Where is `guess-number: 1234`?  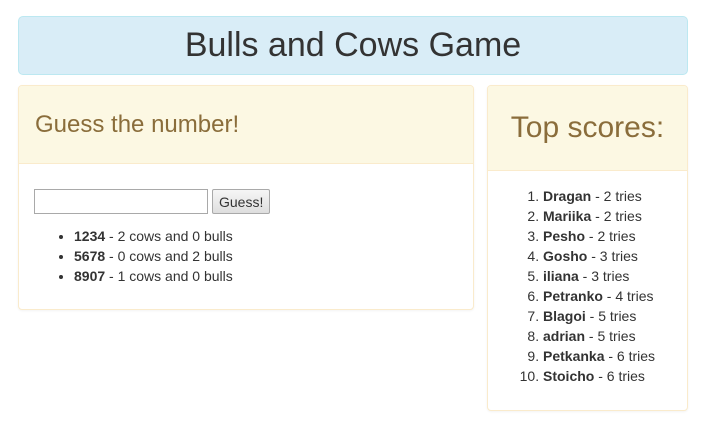 guess-number: 1234 is located at coordinates (90, 236).